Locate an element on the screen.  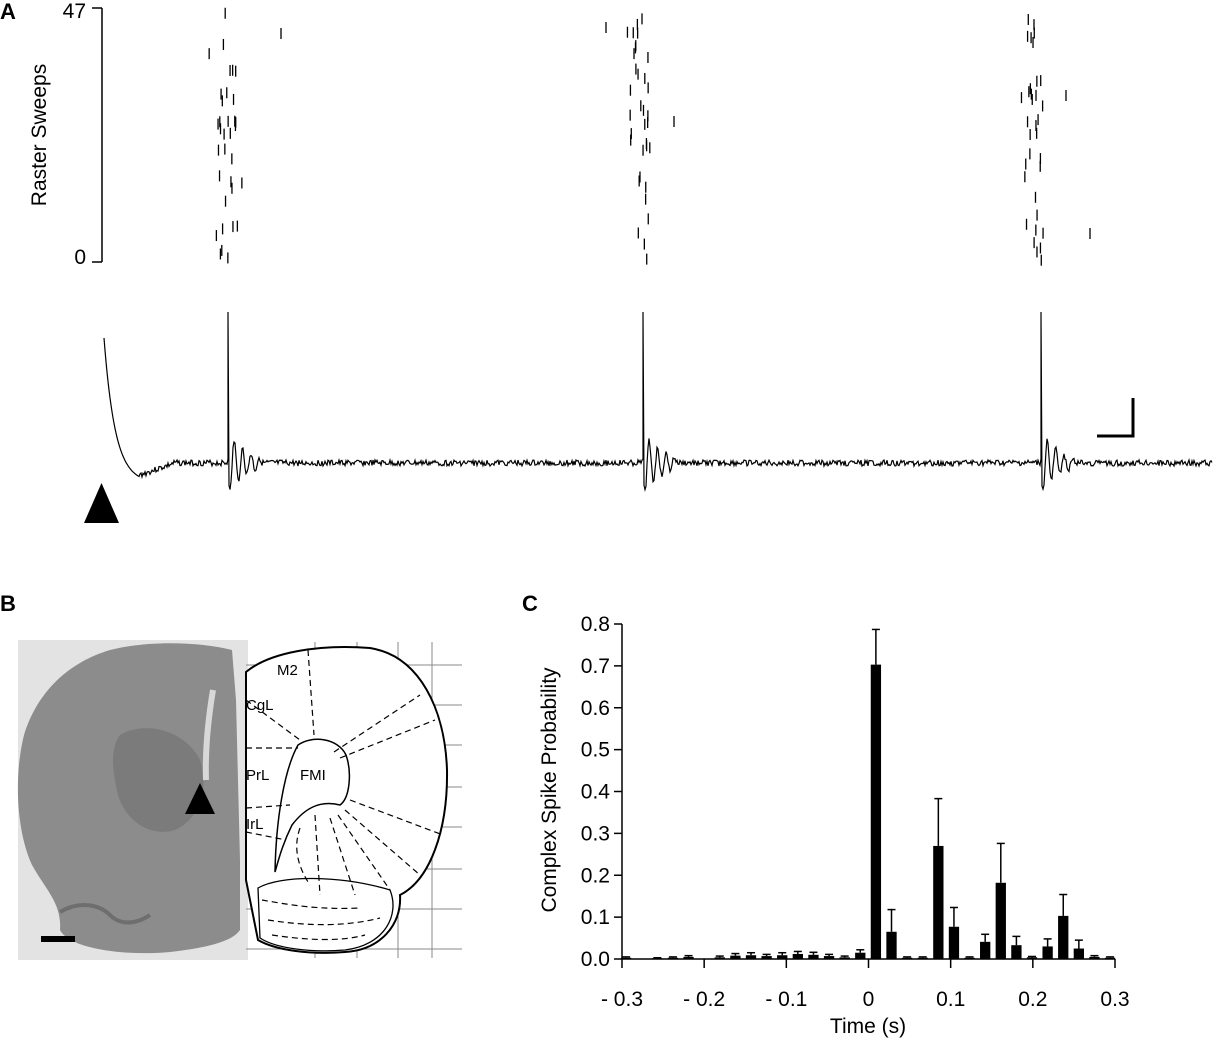
panel-c-letter: C is located at coordinates (530, 603).